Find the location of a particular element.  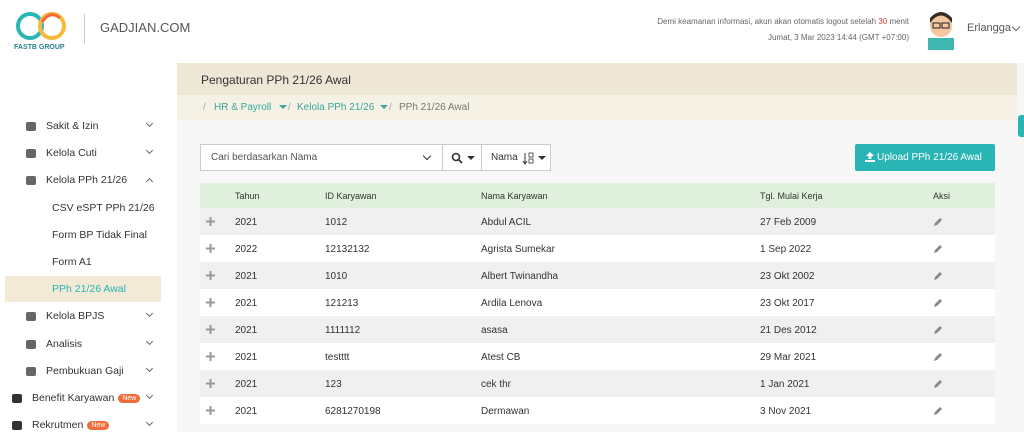

table-cell: 6281270198 is located at coordinates (353, 411).